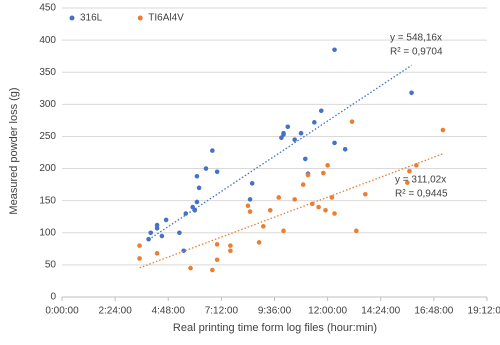 The image size is (500, 345). What do you see at coordinates (421, 194) in the screenshot?
I see `trend-r2: R² = 0,9445` at bounding box center [421, 194].